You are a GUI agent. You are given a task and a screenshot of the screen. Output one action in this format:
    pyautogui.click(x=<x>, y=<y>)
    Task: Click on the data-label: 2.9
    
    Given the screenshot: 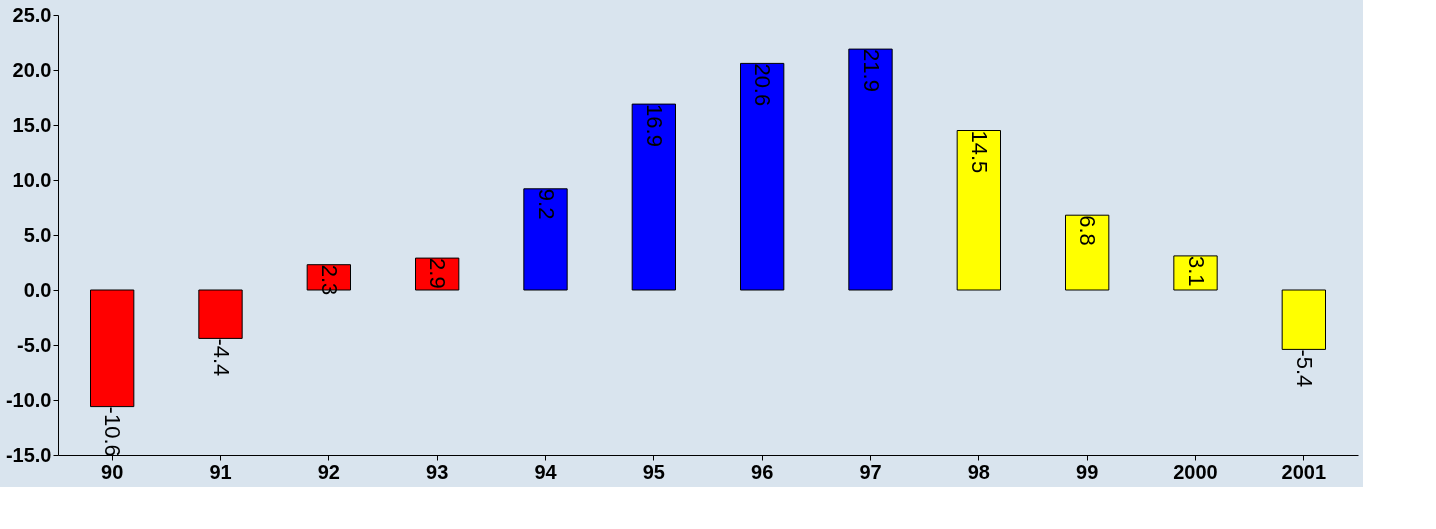 What is the action you would take?
    pyautogui.click(x=438, y=273)
    